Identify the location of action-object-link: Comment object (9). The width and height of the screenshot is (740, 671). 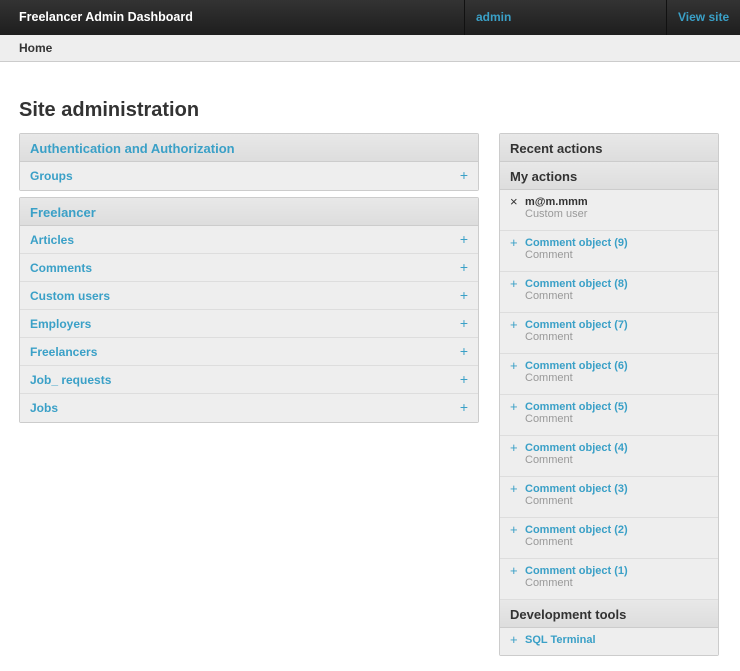
(576, 243).